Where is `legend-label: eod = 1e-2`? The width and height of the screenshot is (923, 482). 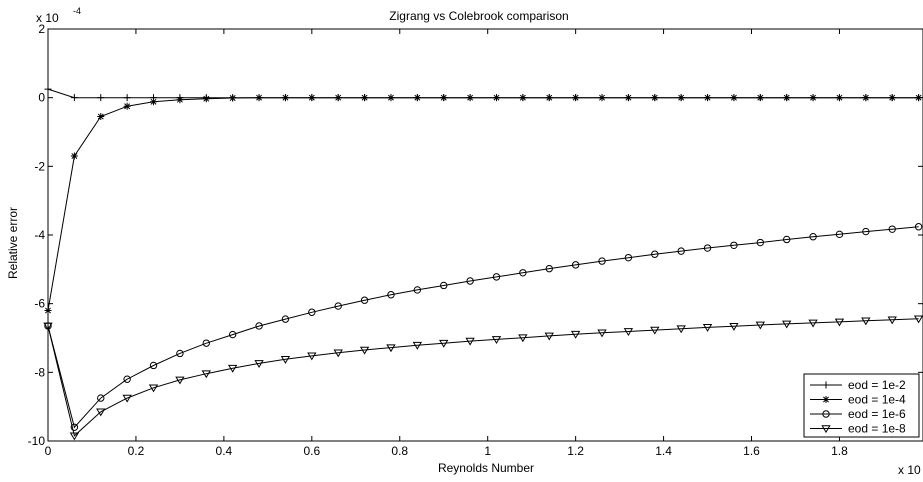
legend-label: eod = 1e-2 is located at coordinates (877, 385).